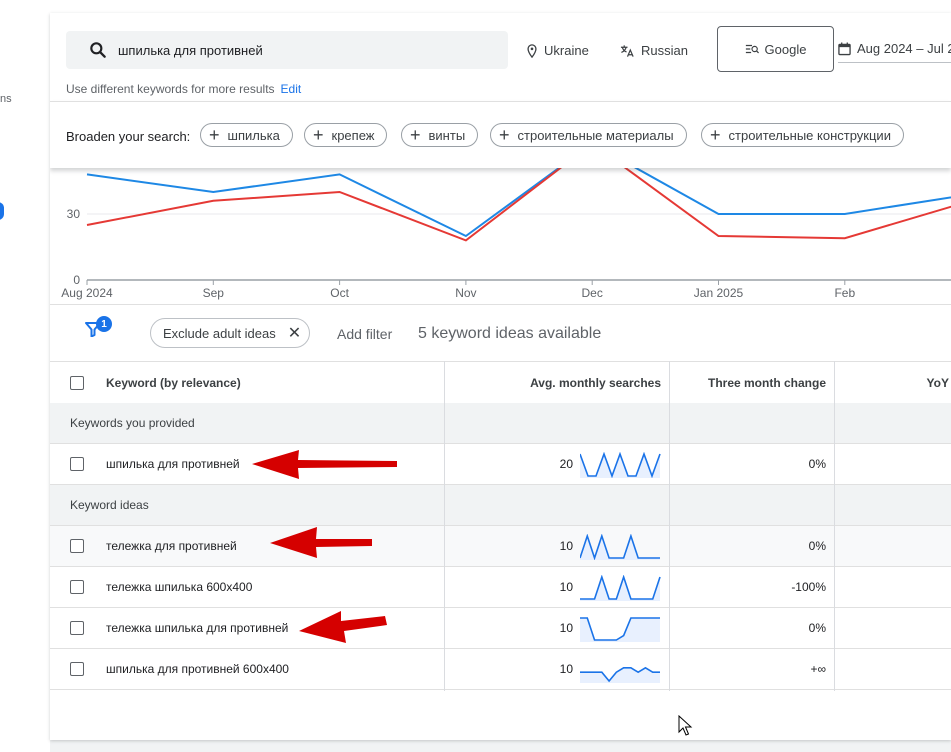 Image resolution: width=951 pixels, height=752 pixels. Describe the element at coordinates (595, 383) in the screenshot. I see `avg-searches-column-header: Avg. monthly searches` at that location.